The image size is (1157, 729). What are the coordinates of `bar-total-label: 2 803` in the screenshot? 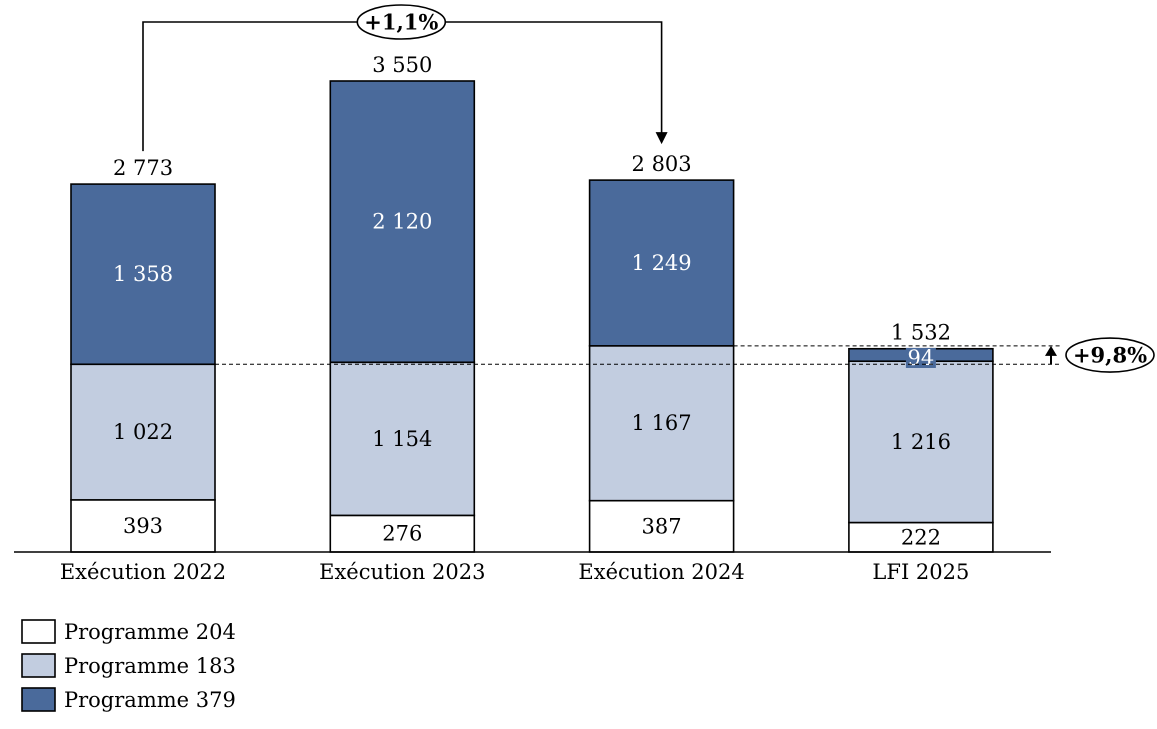 It's located at (662, 164).